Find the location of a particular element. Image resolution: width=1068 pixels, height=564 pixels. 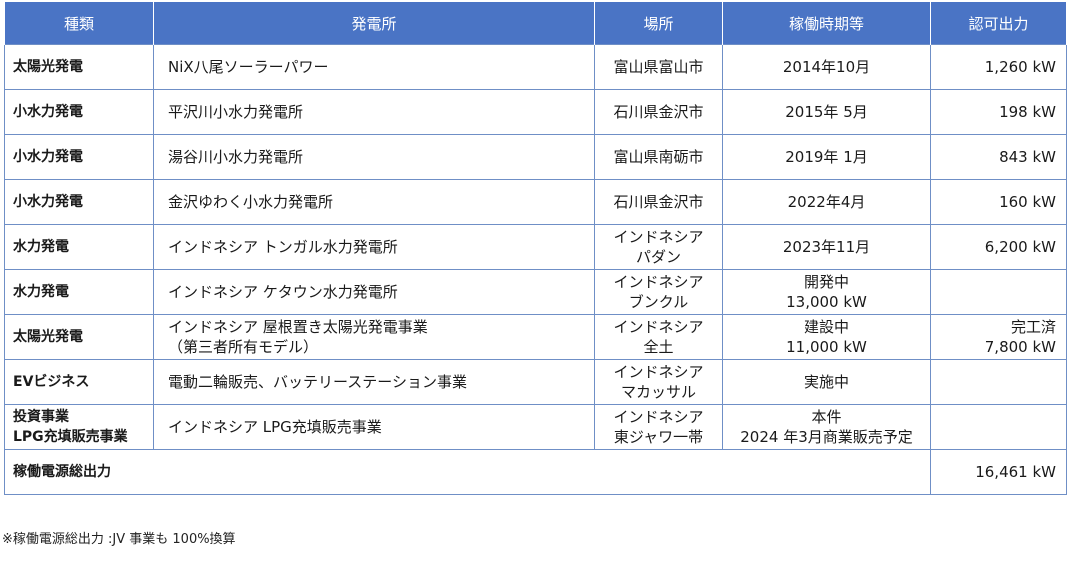

cell-plant: インドネシア ケタウン水力発電所 is located at coordinates (374, 292).